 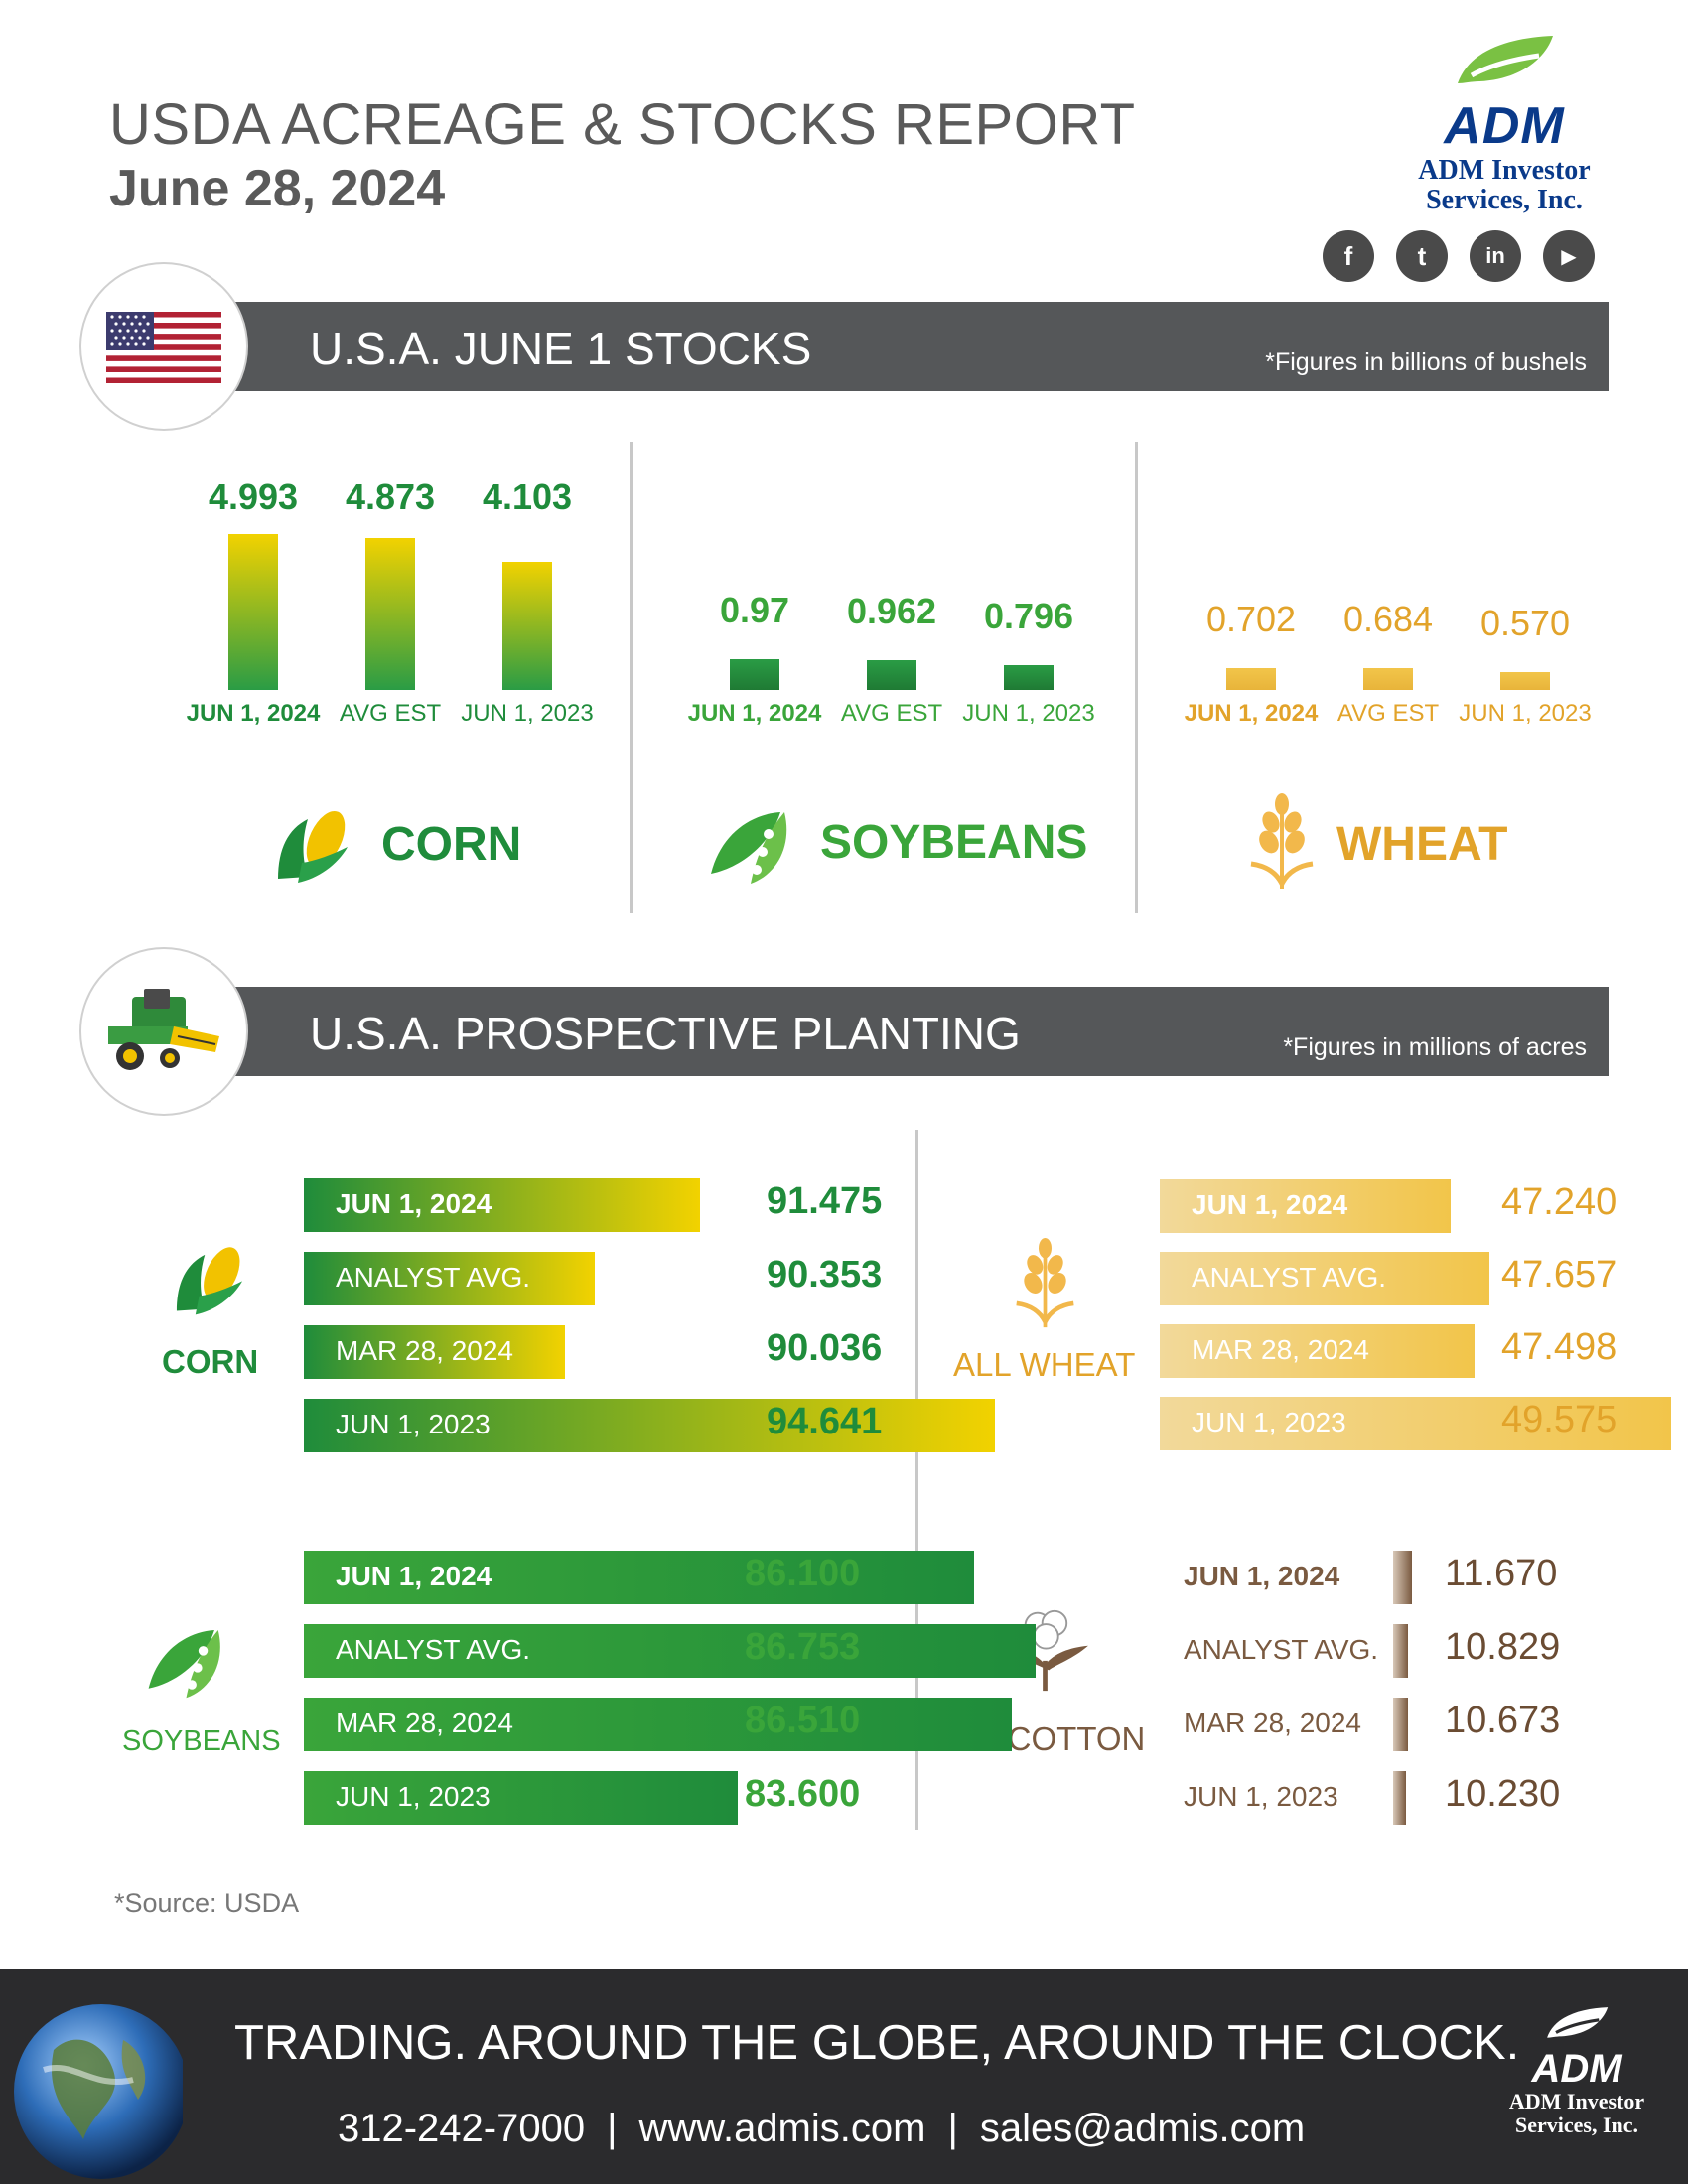 I want to click on planting-bar-value: 11.670, so click(x=1501, y=1573).